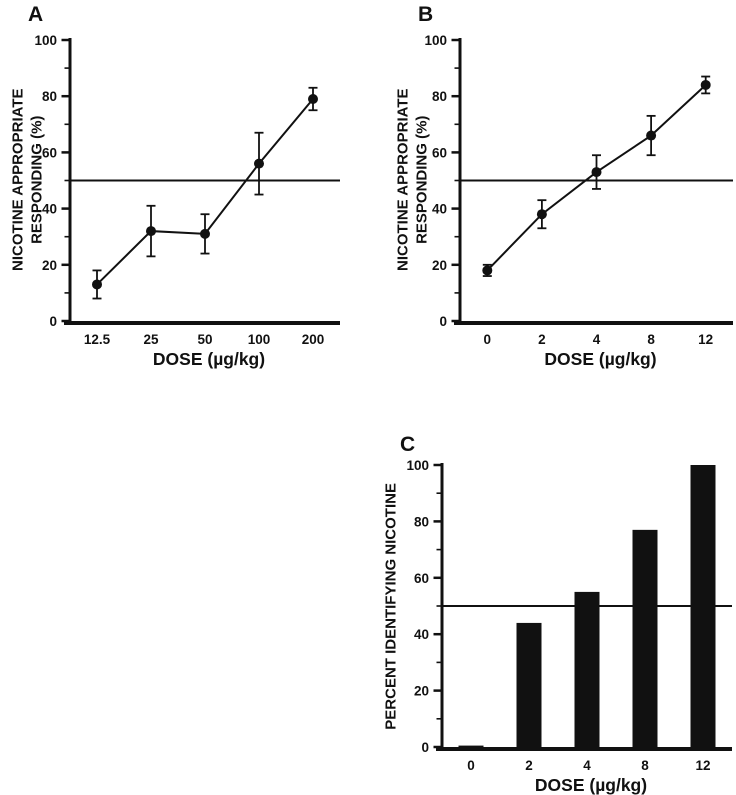 The image size is (736, 795). Describe the element at coordinates (36, 14) in the screenshot. I see `panel-a-letter: A` at that location.